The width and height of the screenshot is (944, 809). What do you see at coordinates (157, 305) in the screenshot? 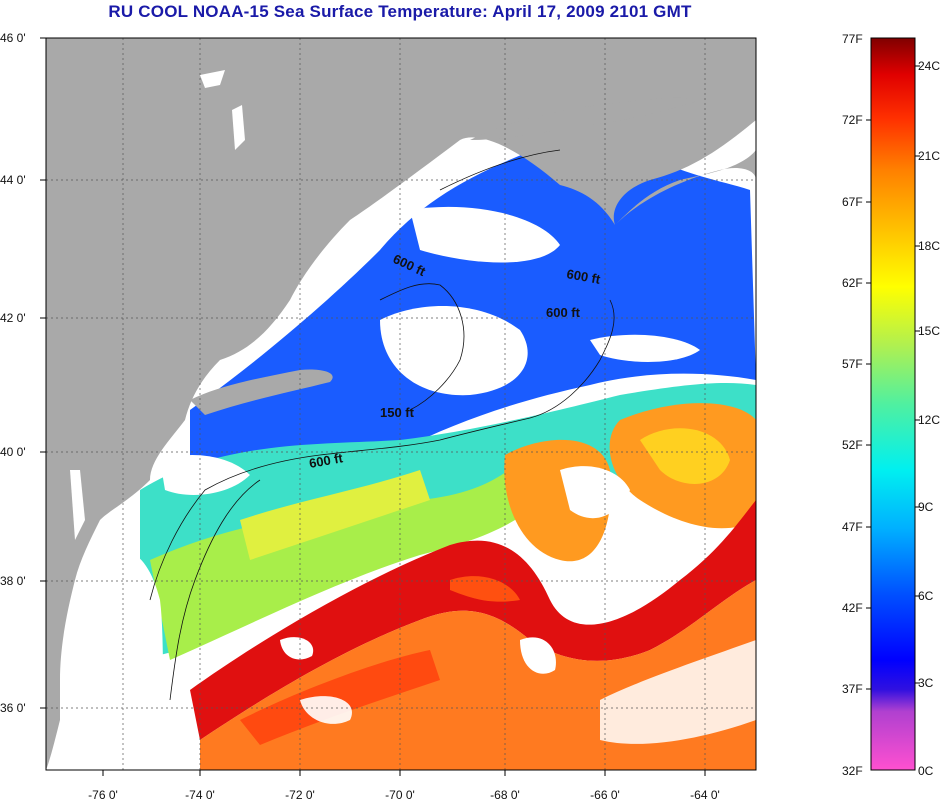
I see `inland-lakes` at bounding box center [157, 305].